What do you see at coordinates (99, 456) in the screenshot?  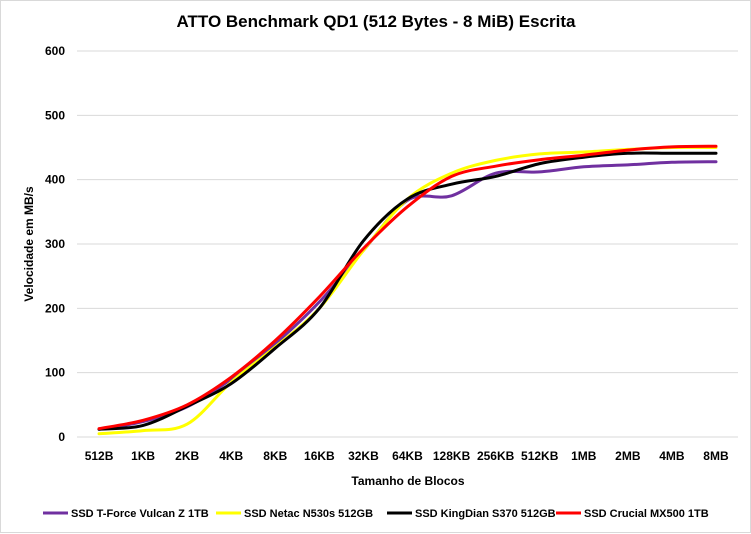 I see `x-tick-label: 512B` at bounding box center [99, 456].